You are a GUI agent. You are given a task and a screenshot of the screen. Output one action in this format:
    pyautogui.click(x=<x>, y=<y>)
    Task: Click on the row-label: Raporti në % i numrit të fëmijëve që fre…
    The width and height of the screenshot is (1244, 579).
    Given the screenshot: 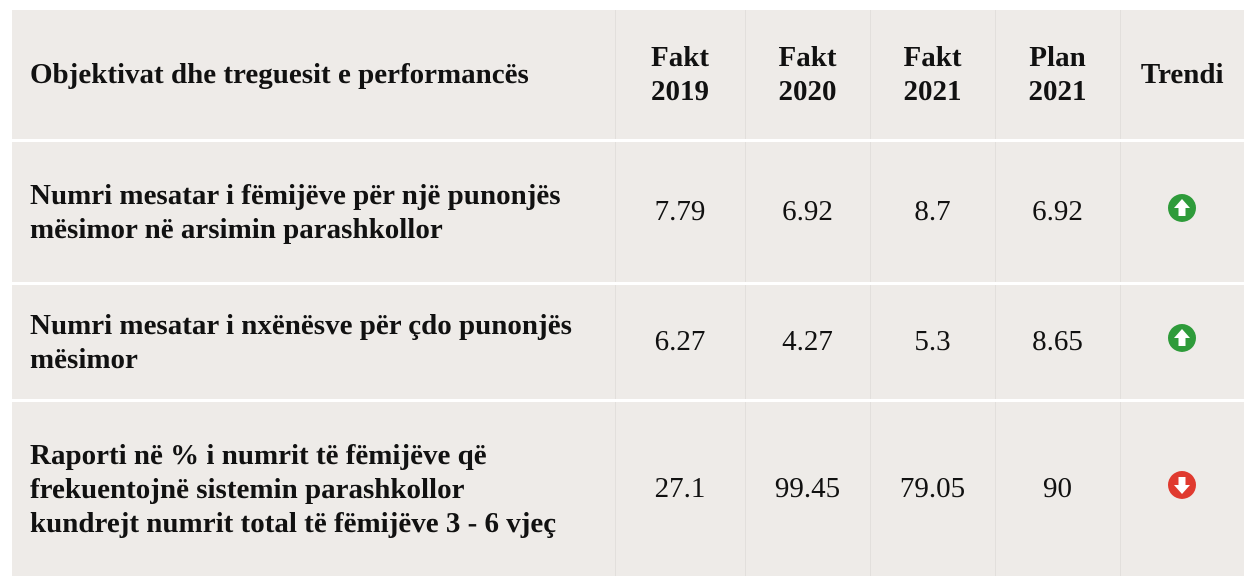 What is the action you would take?
    pyautogui.click(x=313, y=489)
    